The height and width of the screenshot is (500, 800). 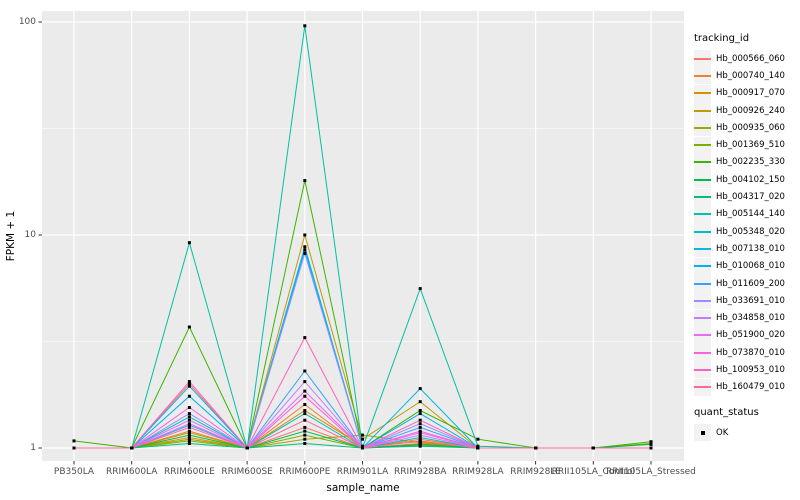 I want to click on legend-label: Hb_073870_010, so click(x=750, y=352).